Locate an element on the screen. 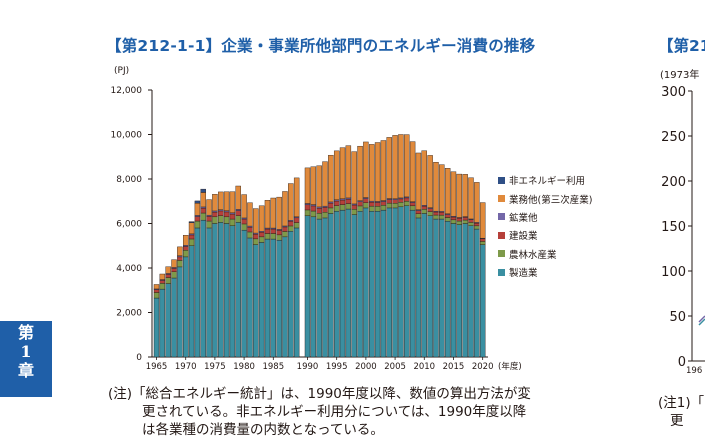 The width and height of the screenshot is (705, 441). x-axis-label: (年度) is located at coordinates (510, 366).